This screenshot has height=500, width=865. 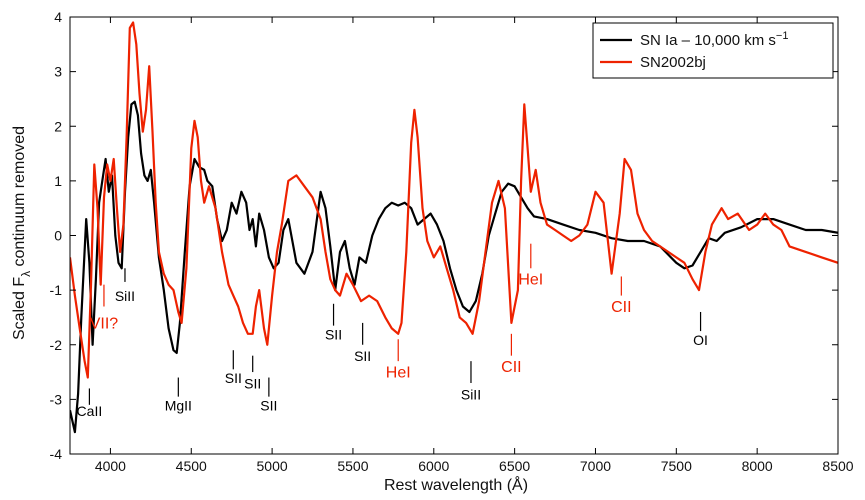 I want to click on annotation-label: OI, so click(x=700, y=340).